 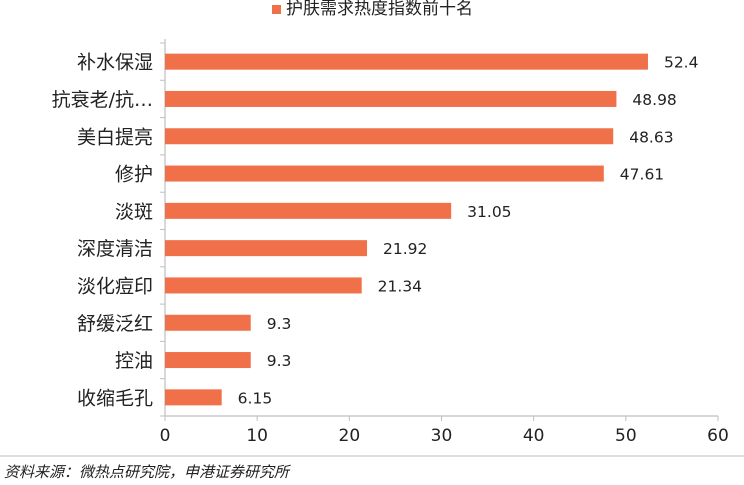 I want to click on legend: 护肤需求热度指数前十名, so click(x=372, y=9).